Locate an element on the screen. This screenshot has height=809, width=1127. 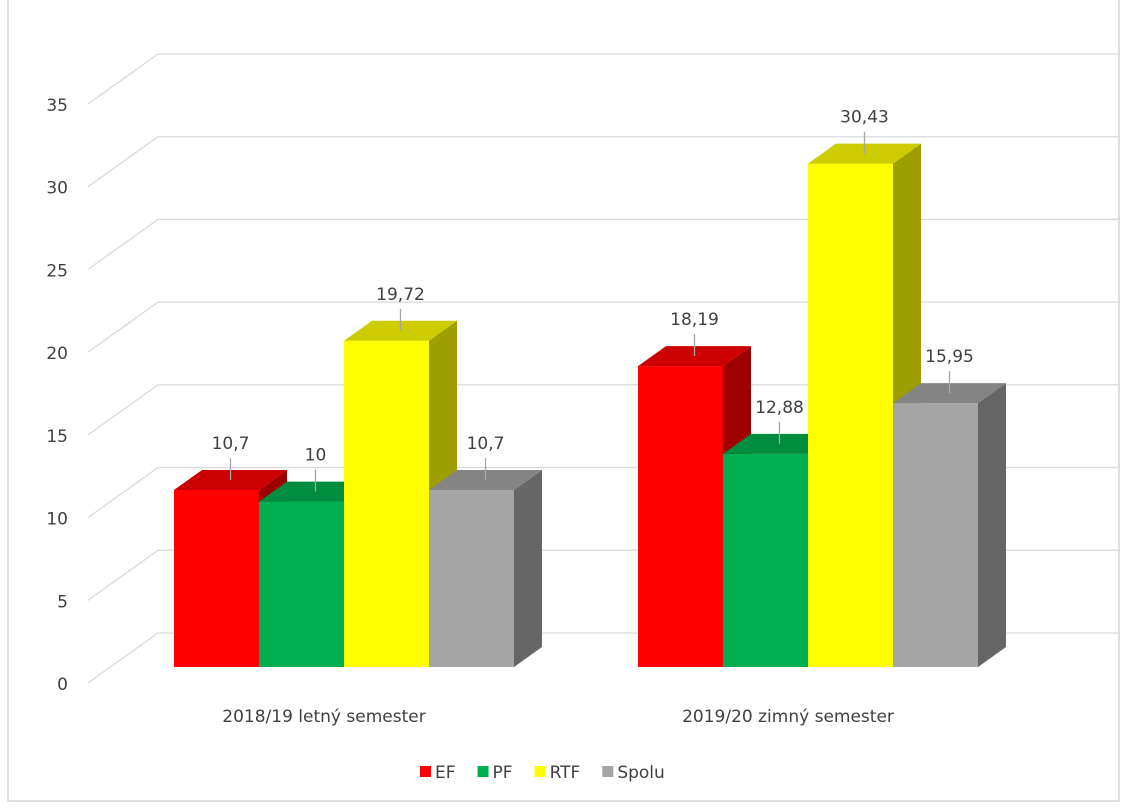
data-label: 10 is located at coordinates (316, 456).